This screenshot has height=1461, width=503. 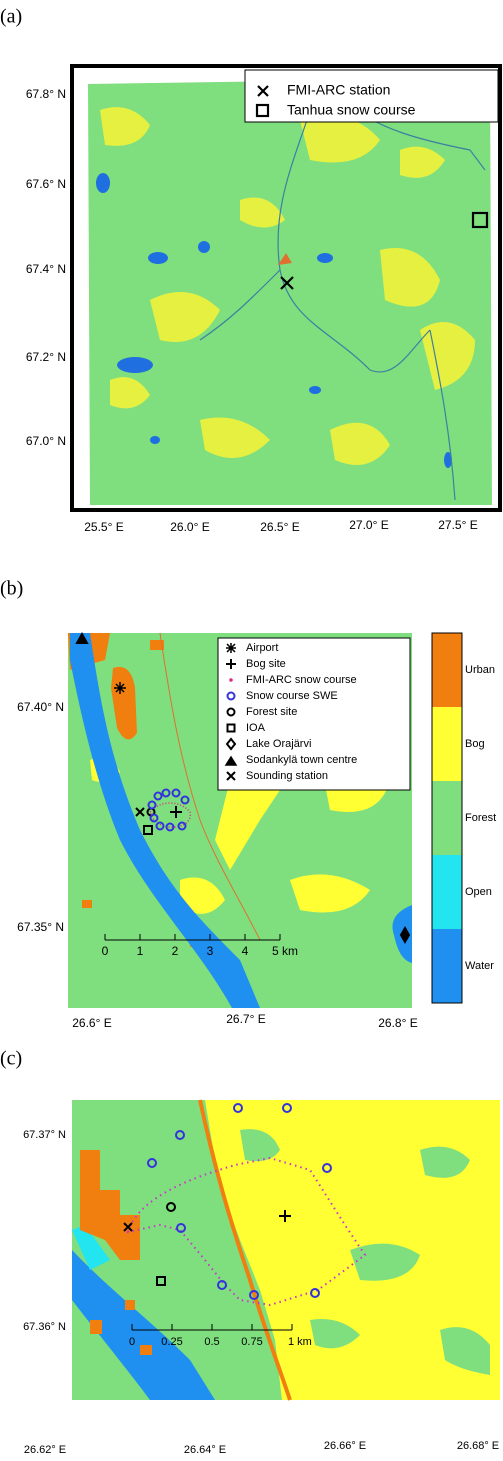 I want to click on y-tick-label: 67.4° N, so click(x=46, y=269).